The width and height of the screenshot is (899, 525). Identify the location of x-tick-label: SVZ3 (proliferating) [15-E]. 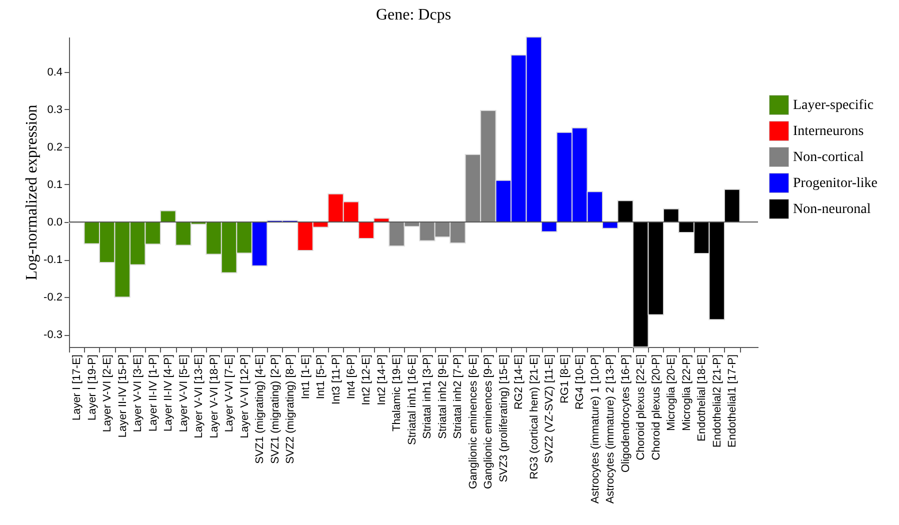
(504, 418).